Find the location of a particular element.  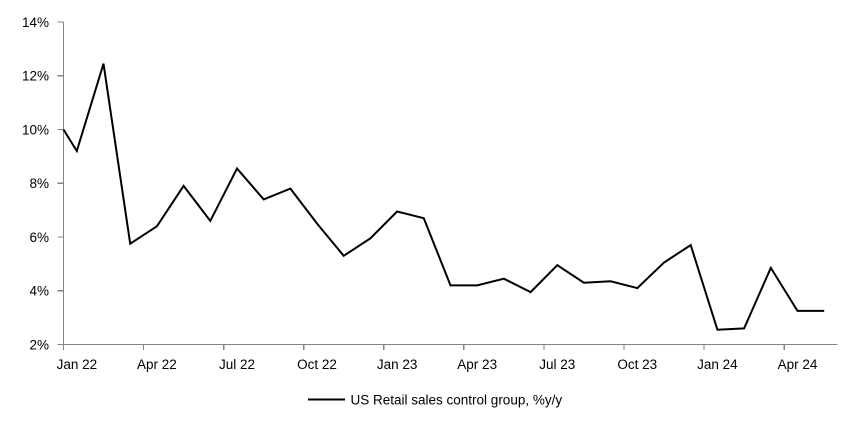

x-axis-tick-label: Jan 23 is located at coordinates (397, 364).